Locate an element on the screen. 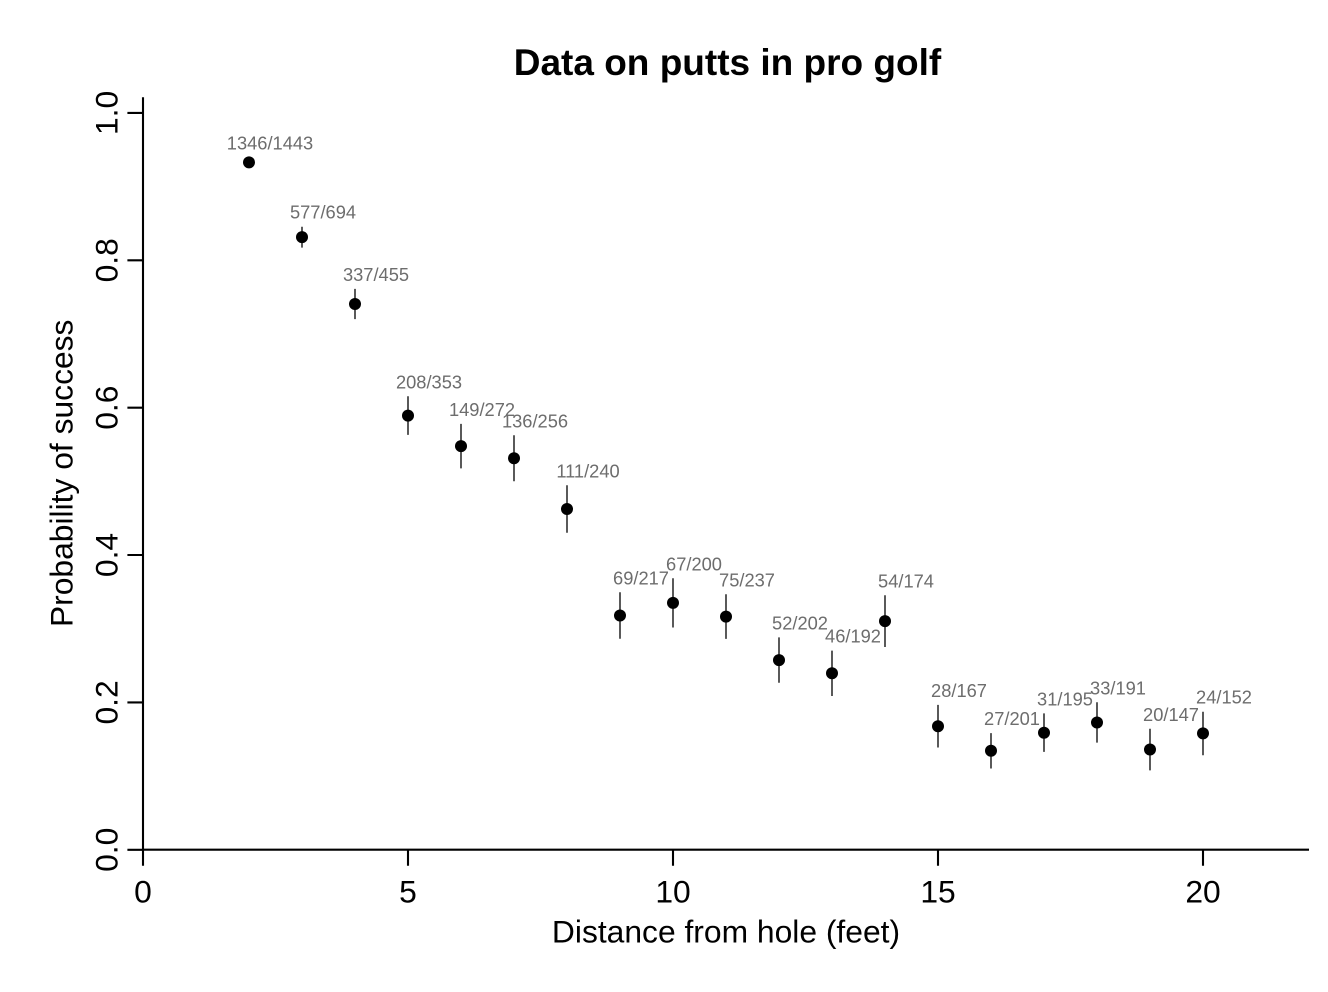  svg-text: 0.4 is located at coordinates (107, 555).